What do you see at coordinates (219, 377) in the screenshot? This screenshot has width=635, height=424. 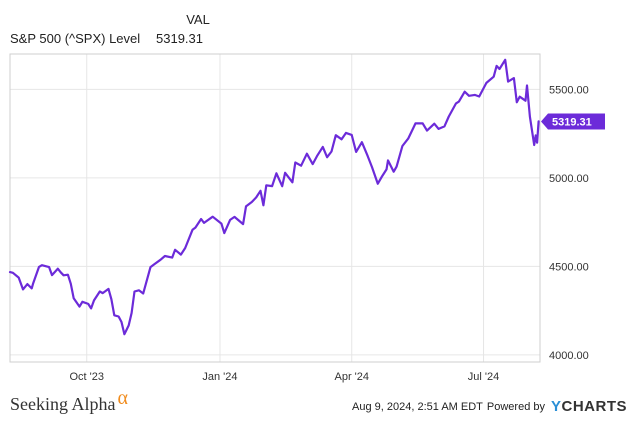 I see `x-tick-label: Jan '24` at bounding box center [219, 377].